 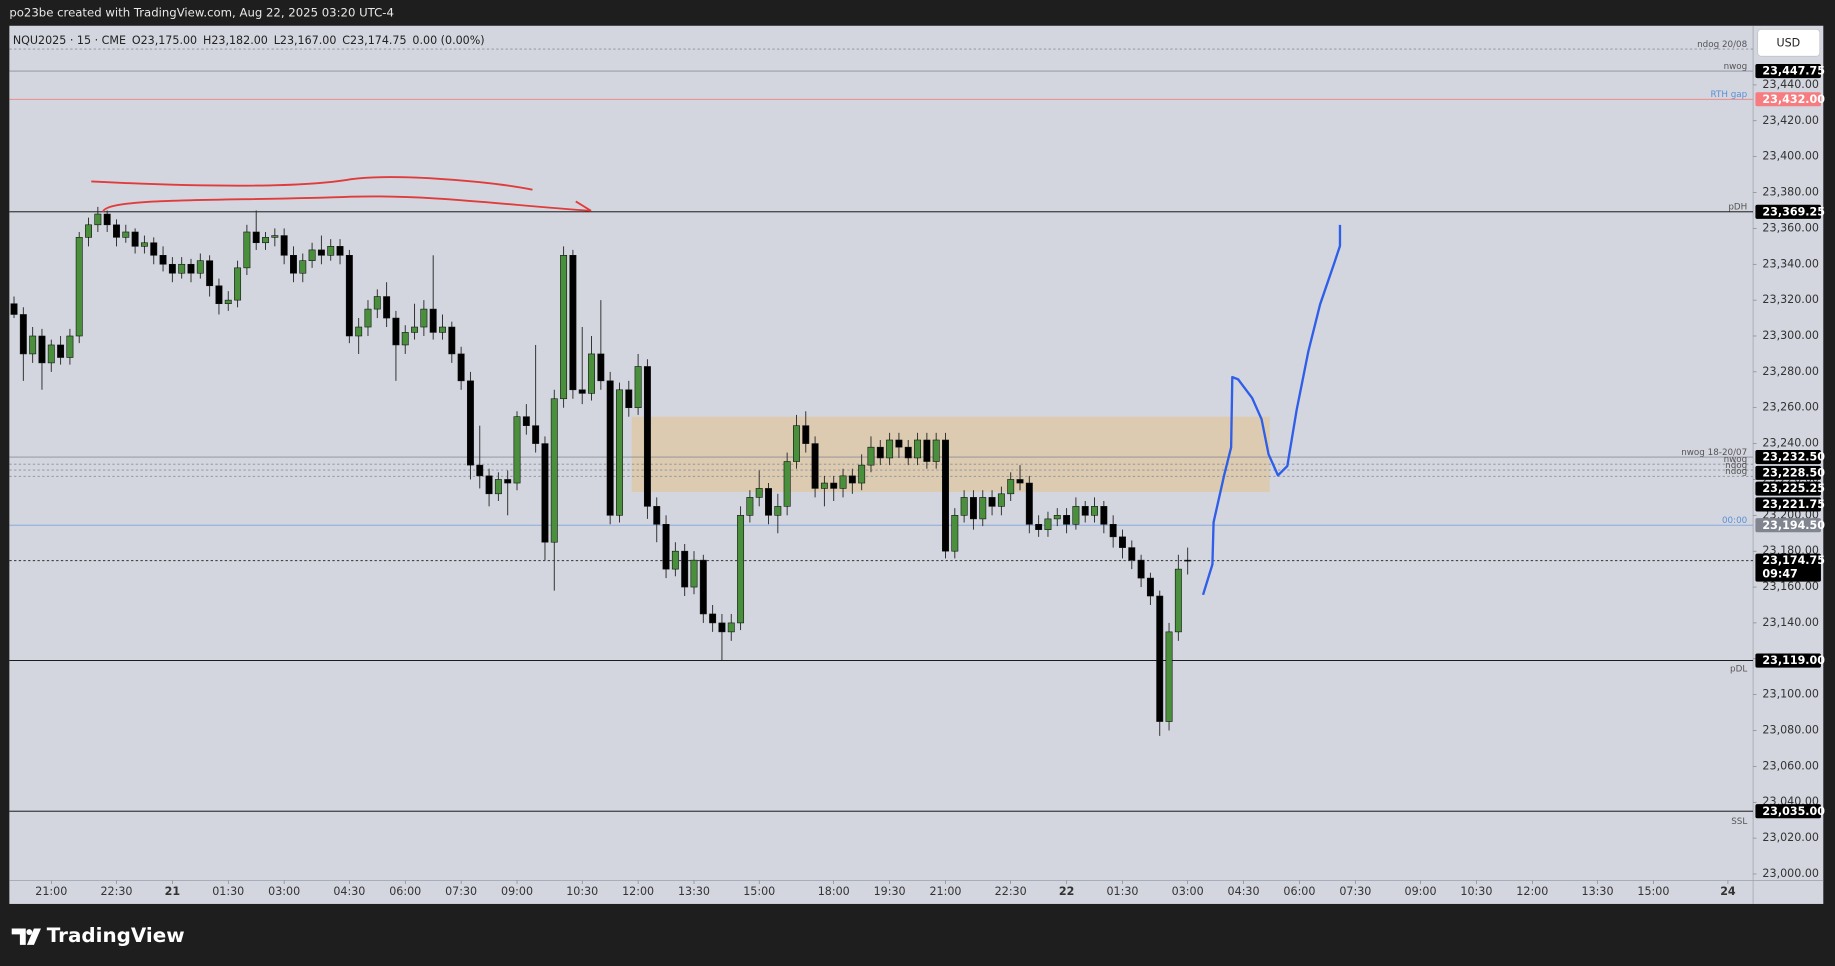 What do you see at coordinates (374, 40) in the screenshot?
I see `legend-item: C23,174.75` at bounding box center [374, 40].